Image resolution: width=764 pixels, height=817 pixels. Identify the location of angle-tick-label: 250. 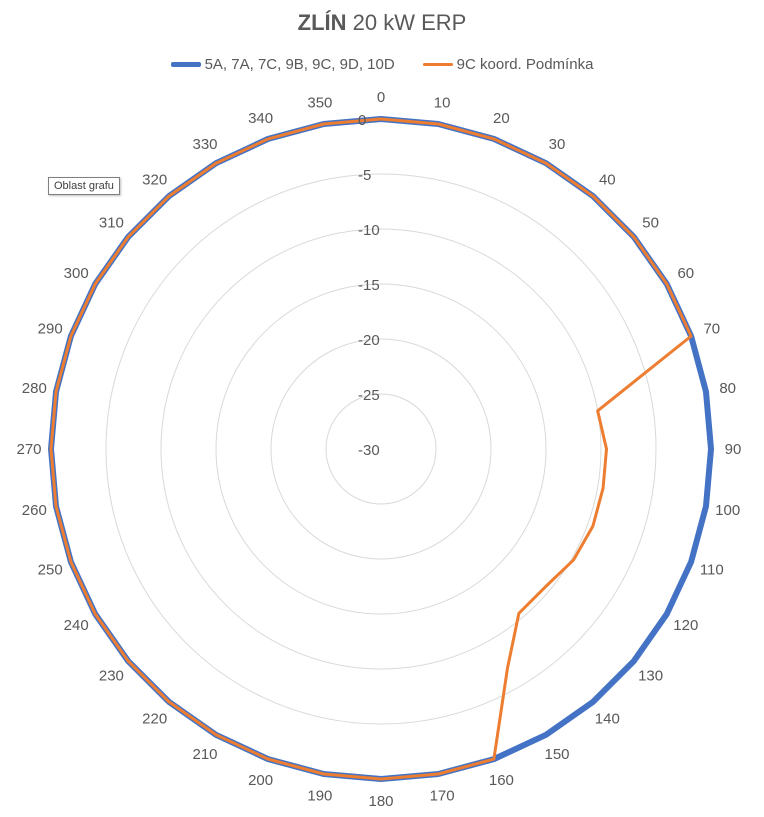
(50, 569).